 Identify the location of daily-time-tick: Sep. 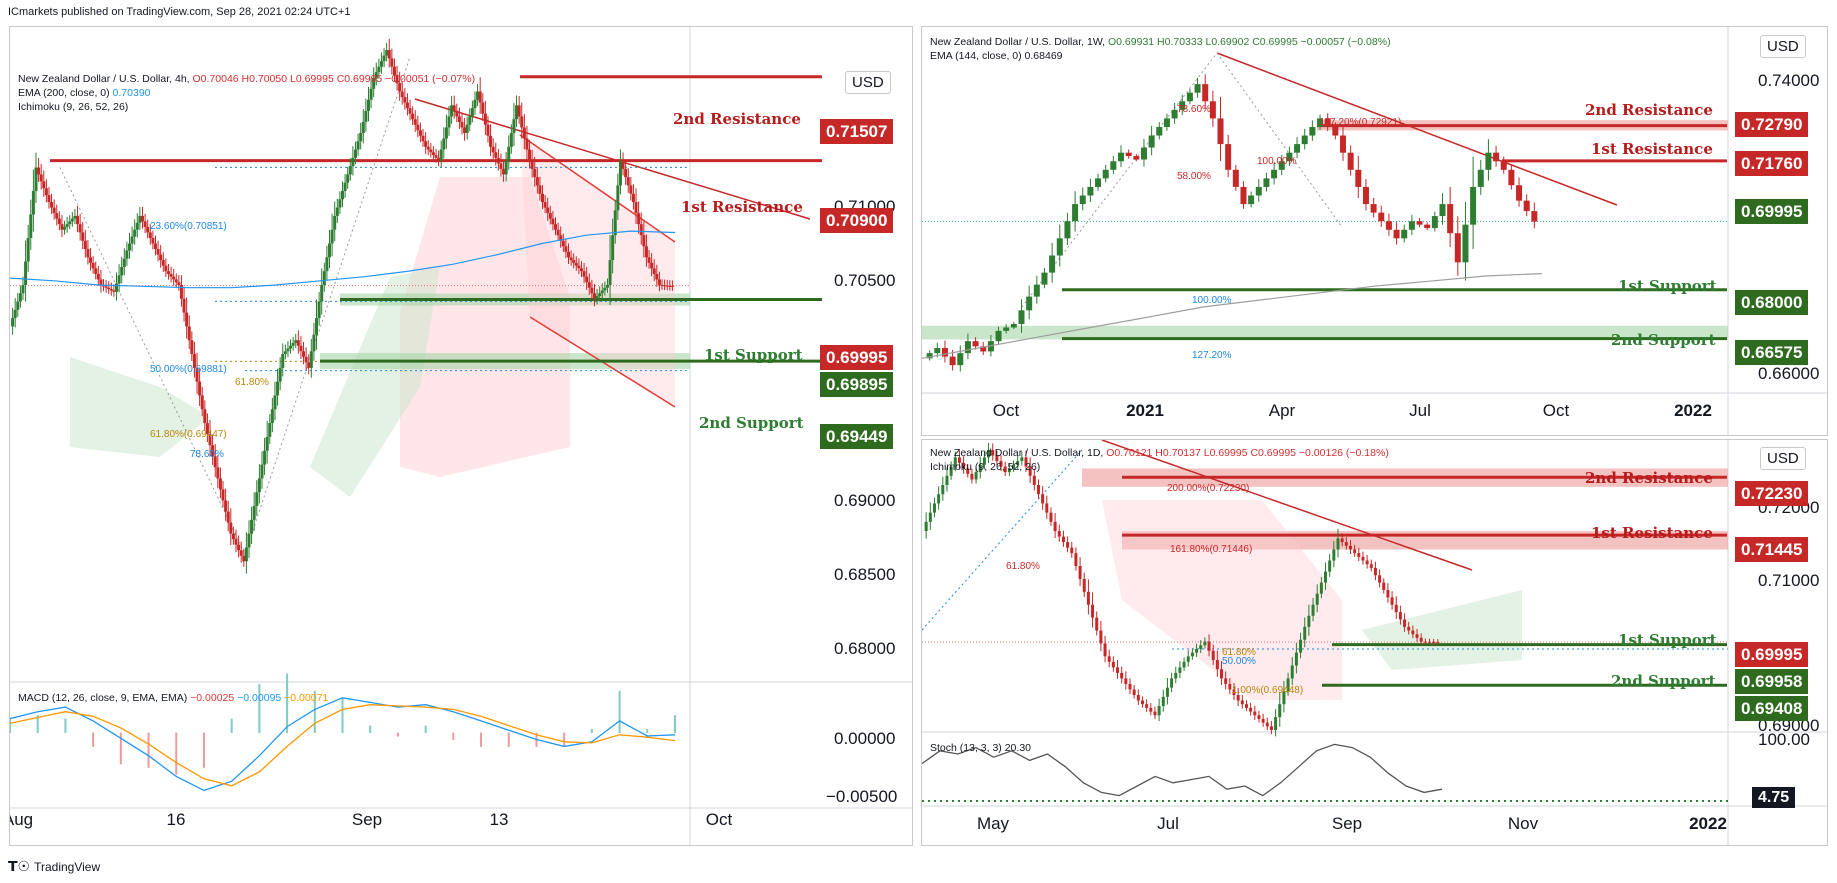
(1347, 823).